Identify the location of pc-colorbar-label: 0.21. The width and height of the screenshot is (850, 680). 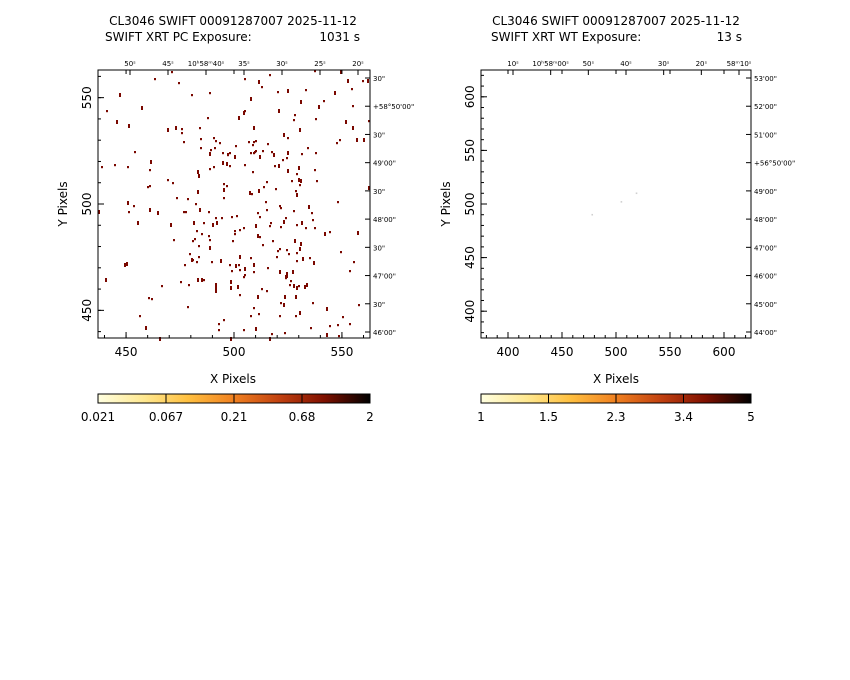
(234, 417).